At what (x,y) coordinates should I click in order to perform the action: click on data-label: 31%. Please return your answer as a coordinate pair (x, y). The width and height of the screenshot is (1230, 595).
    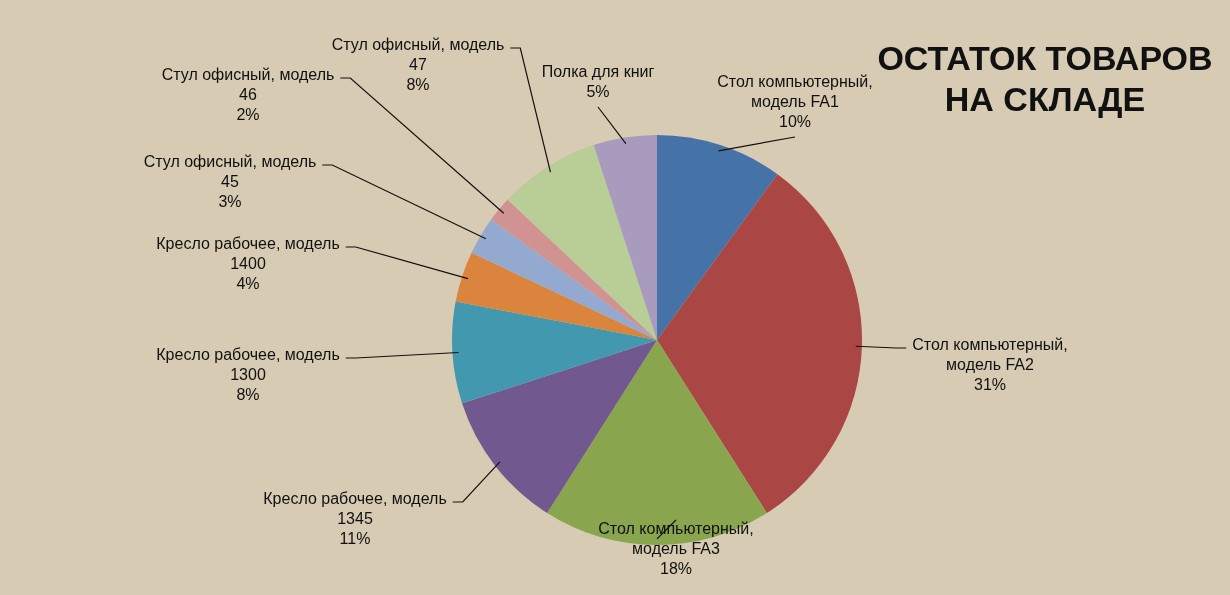
    Looking at the image, I should click on (990, 385).